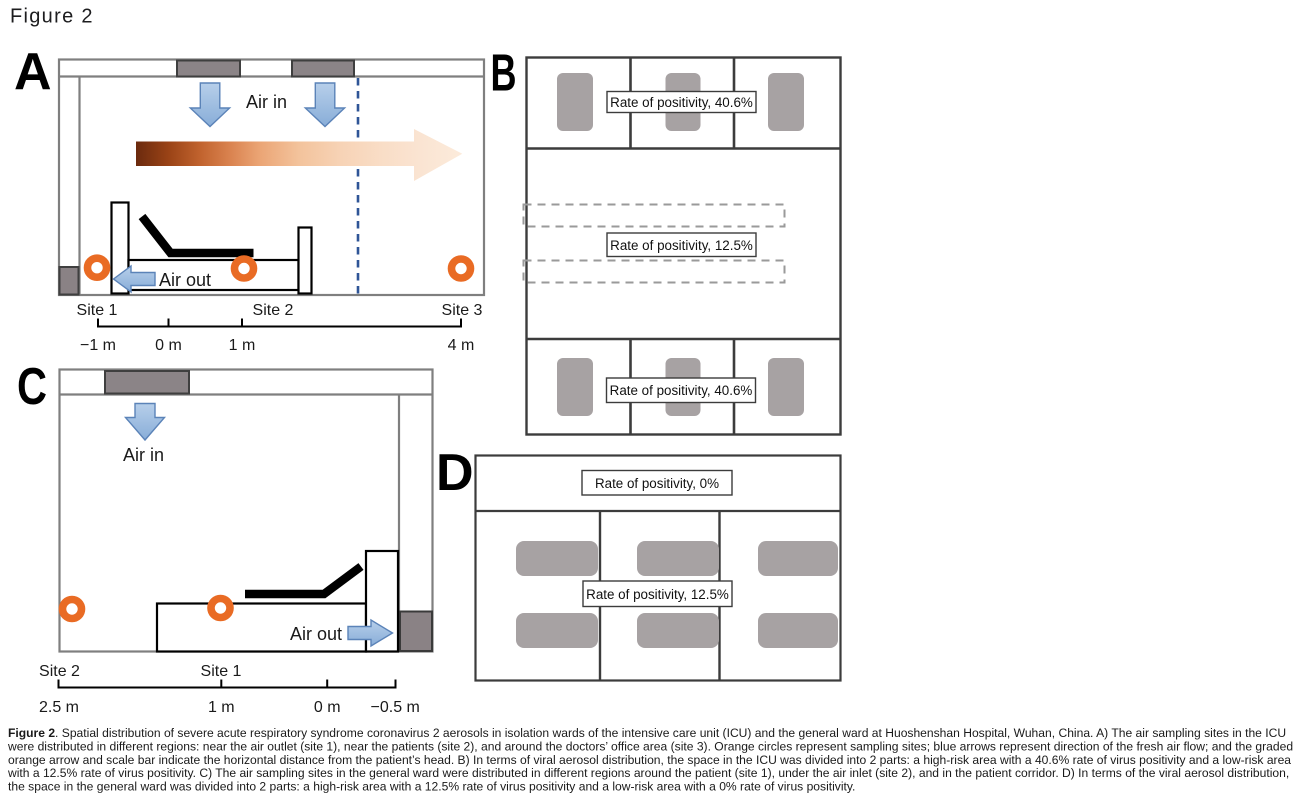 The image size is (1309, 800). I want to click on svg-text: B, so click(504, 74).